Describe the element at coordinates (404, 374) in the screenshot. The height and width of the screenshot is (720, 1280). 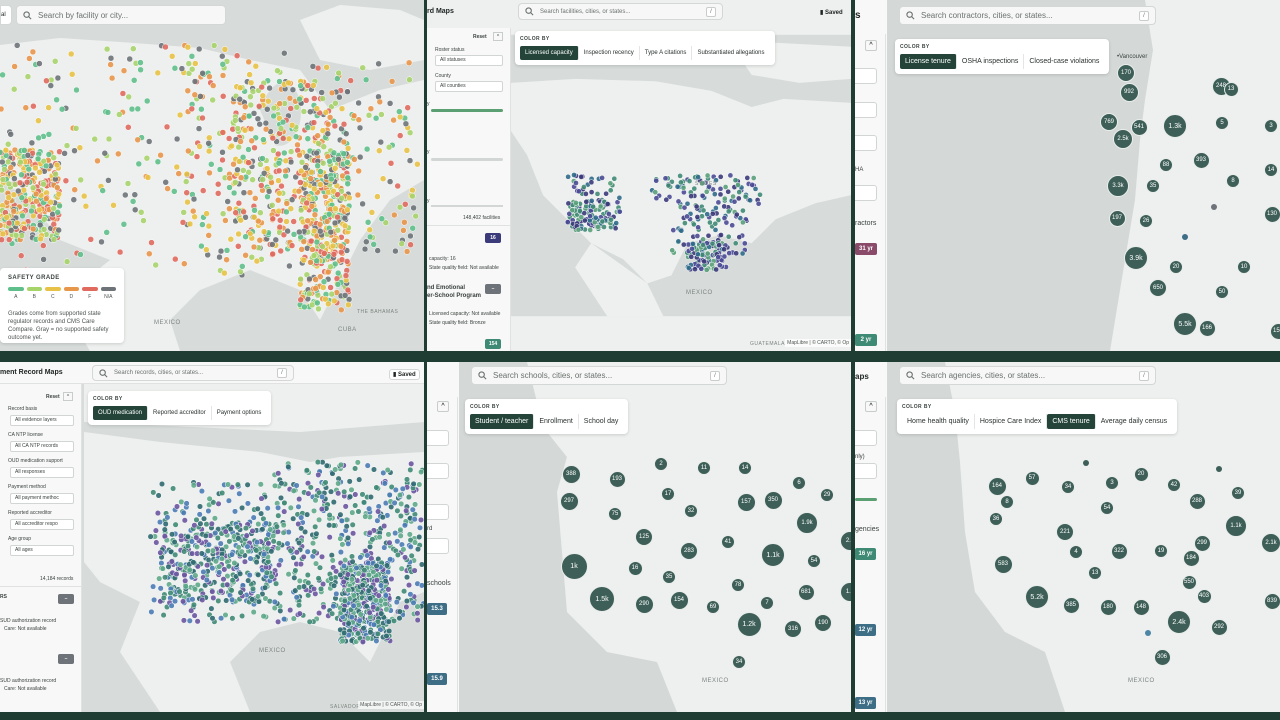
I see `saved-button: ▮ Saved` at that location.